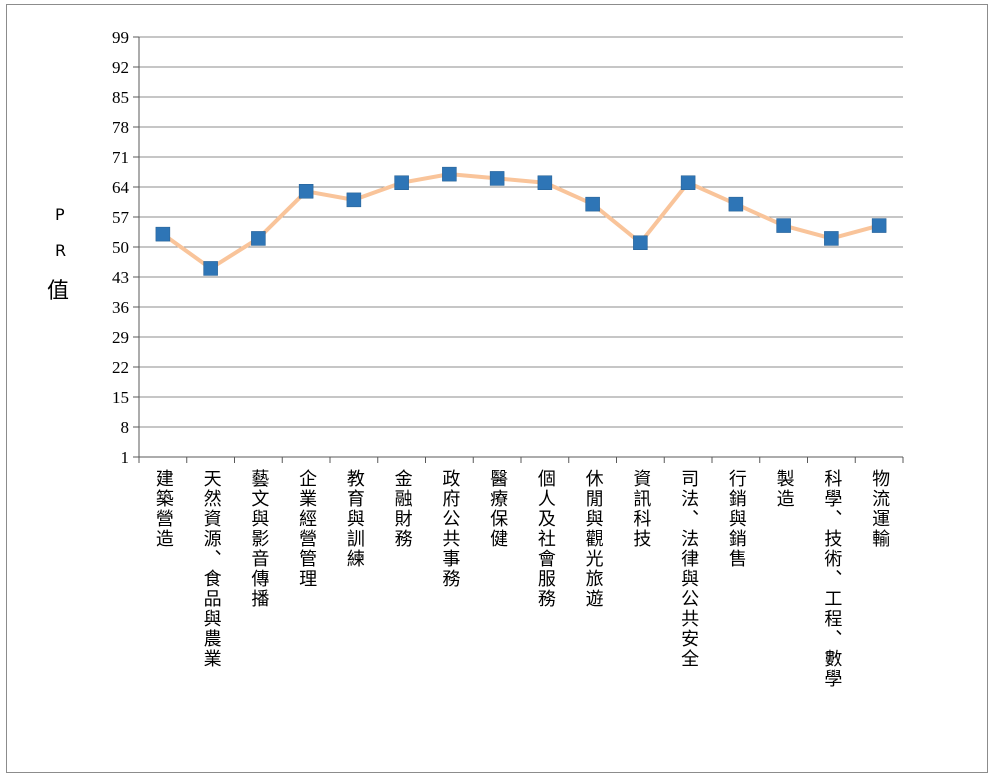 The width and height of the screenshot is (996, 783). What do you see at coordinates (163, 509) in the screenshot?
I see `x-category-label: 建築營造` at bounding box center [163, 509].